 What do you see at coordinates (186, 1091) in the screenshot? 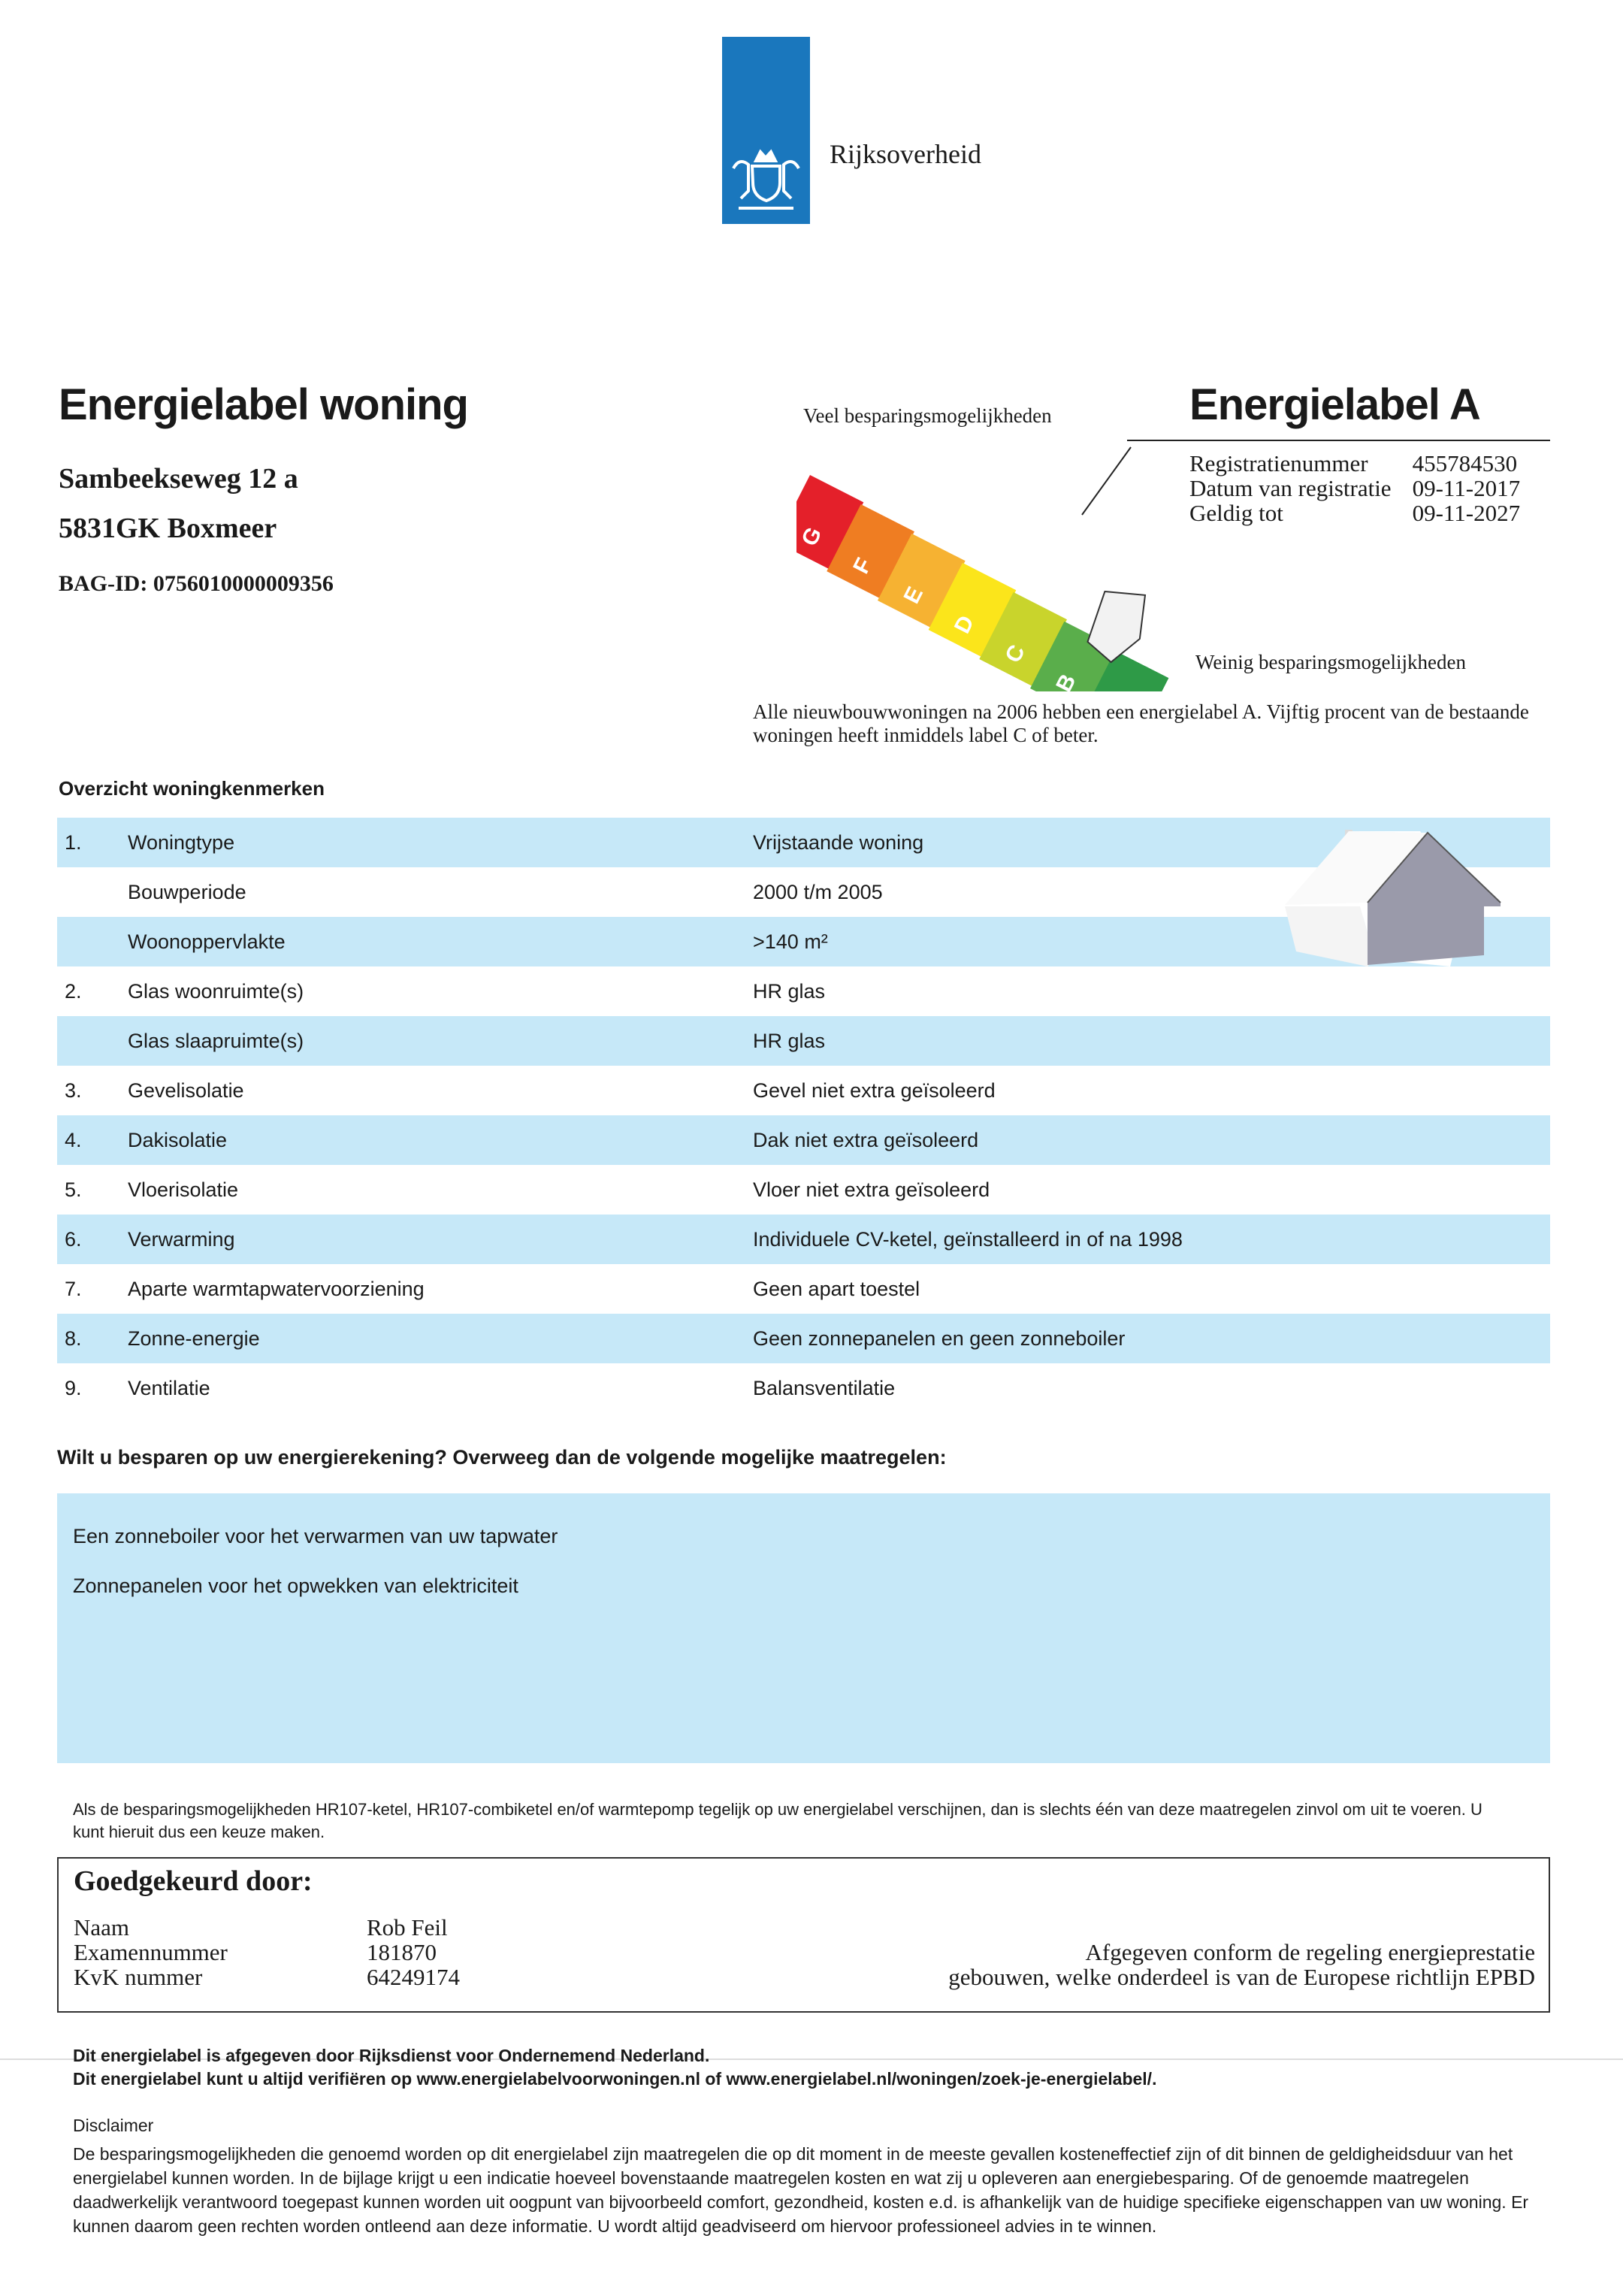
I see `row-label: Gevelisolatie` at bounding box center [186, 1091].